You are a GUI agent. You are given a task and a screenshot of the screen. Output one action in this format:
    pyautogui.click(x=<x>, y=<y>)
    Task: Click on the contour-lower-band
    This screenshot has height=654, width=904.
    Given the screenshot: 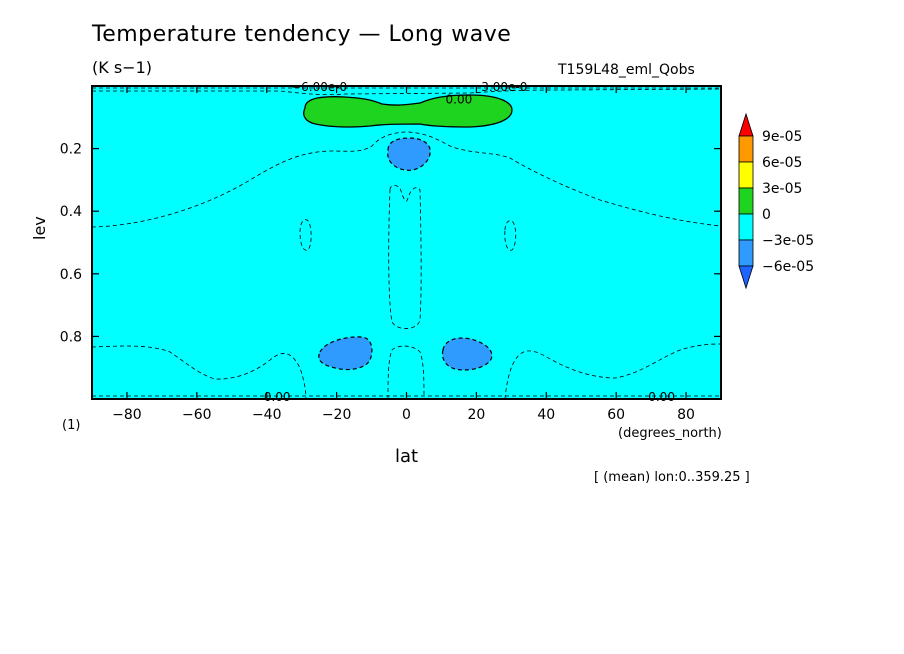 What is the action you would take?
    pyautogui.click(x=199, y=372)
    